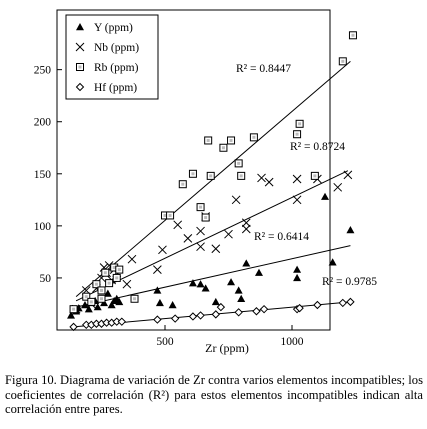 Image resolution: width=427 pixels, height=429 pixels. What do you see at coordinates (116, 48) in the screenshot?
I see `legend-label: Nb (ppm)` at bounding box center [116, 48].